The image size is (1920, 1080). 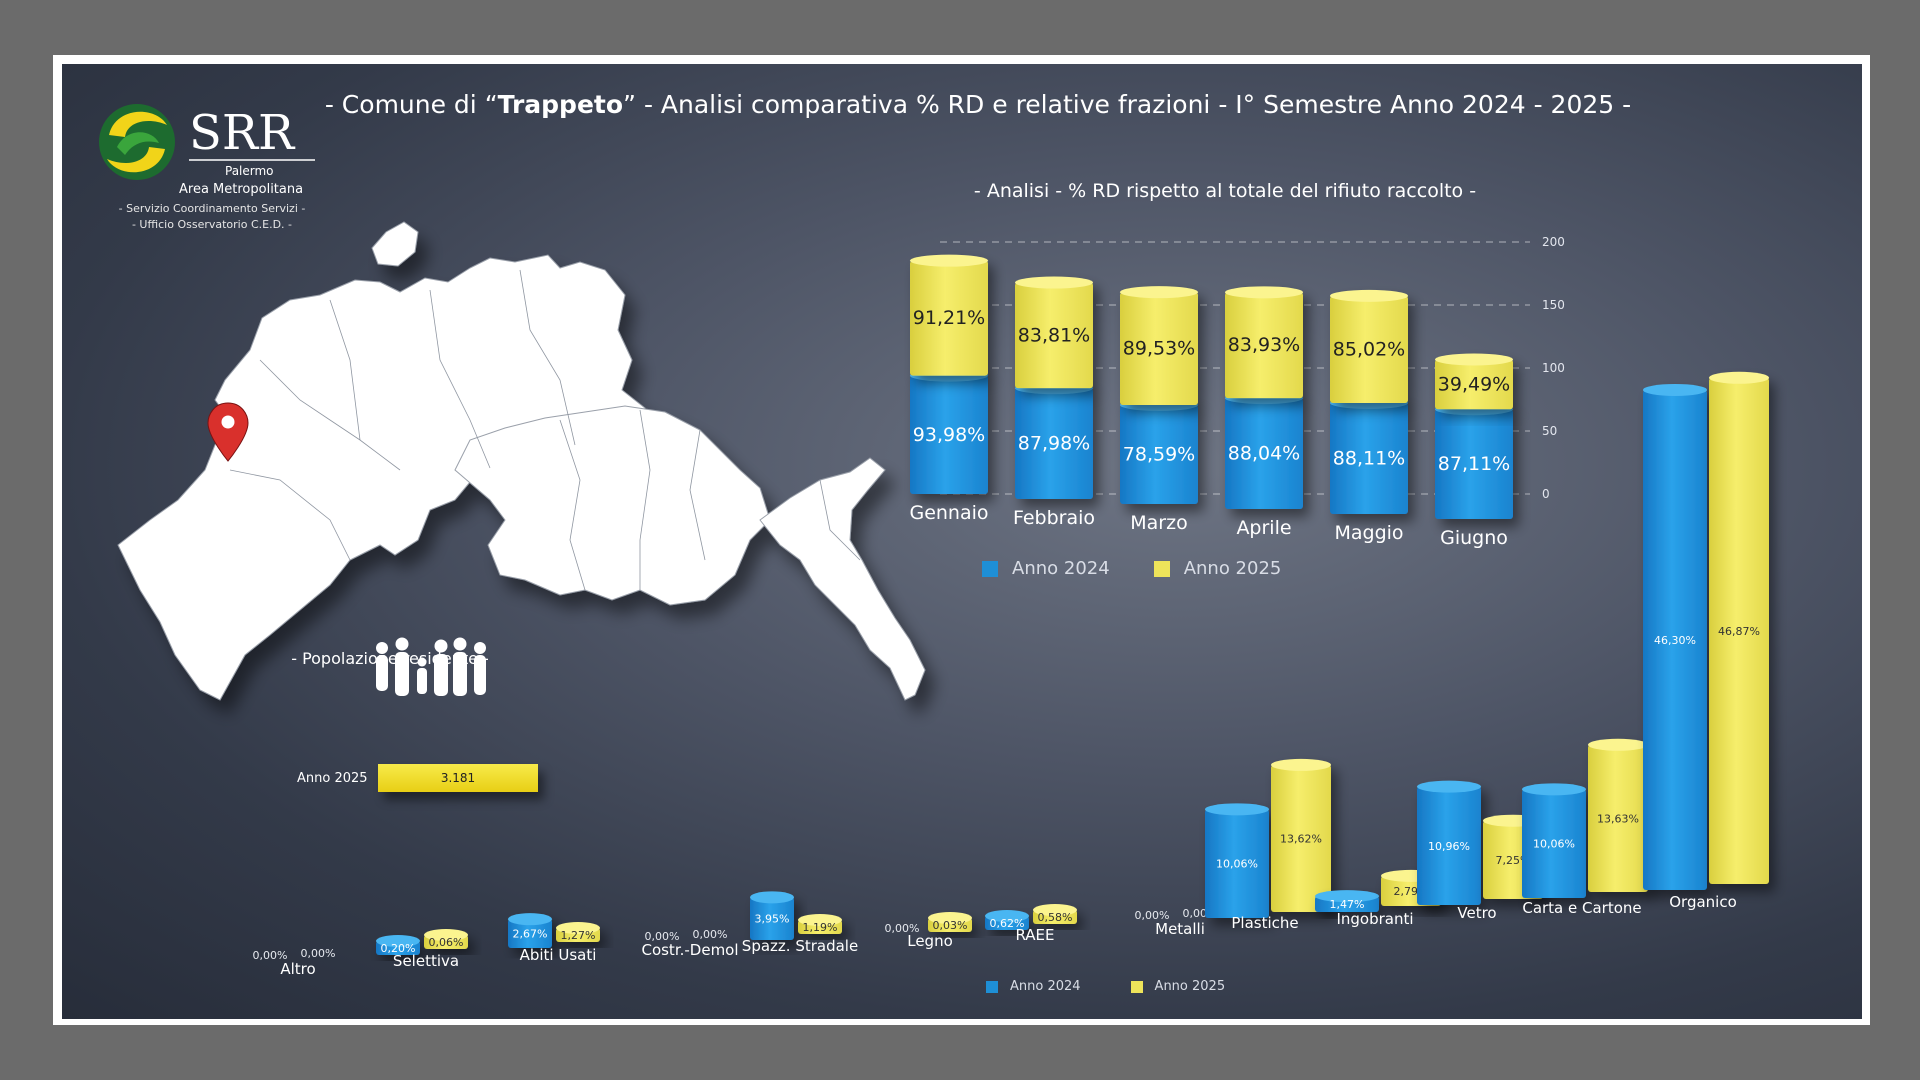 I want to click on y-tick-label: 150, so click(x=1553, y=305).